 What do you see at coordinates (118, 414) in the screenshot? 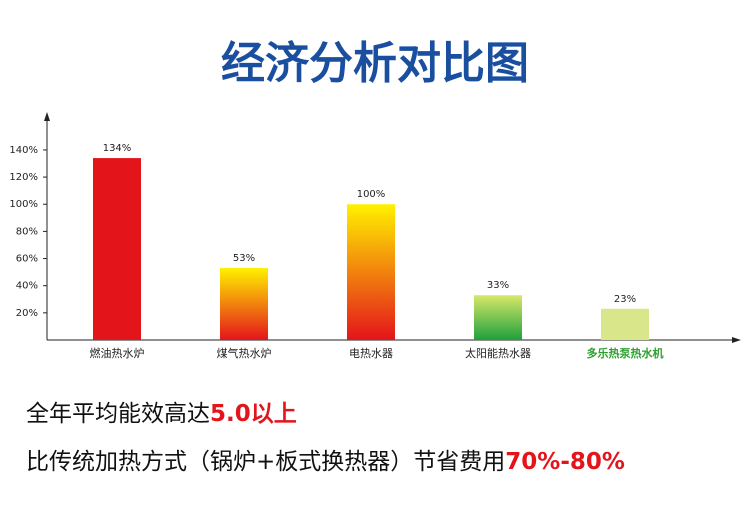
I see `note-part: 全年平均能效高达` at bounding box center [118, 414].